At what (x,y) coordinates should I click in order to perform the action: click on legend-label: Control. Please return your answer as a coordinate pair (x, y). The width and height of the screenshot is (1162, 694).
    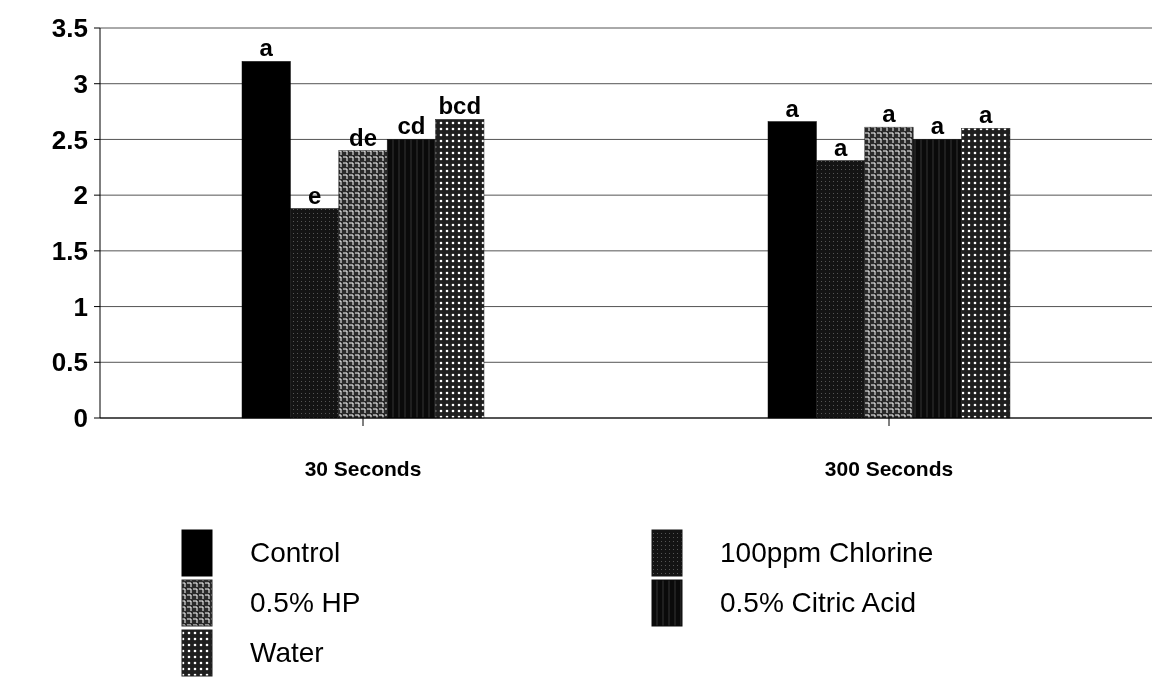
    Looking at the image, I should click on (295, 552).